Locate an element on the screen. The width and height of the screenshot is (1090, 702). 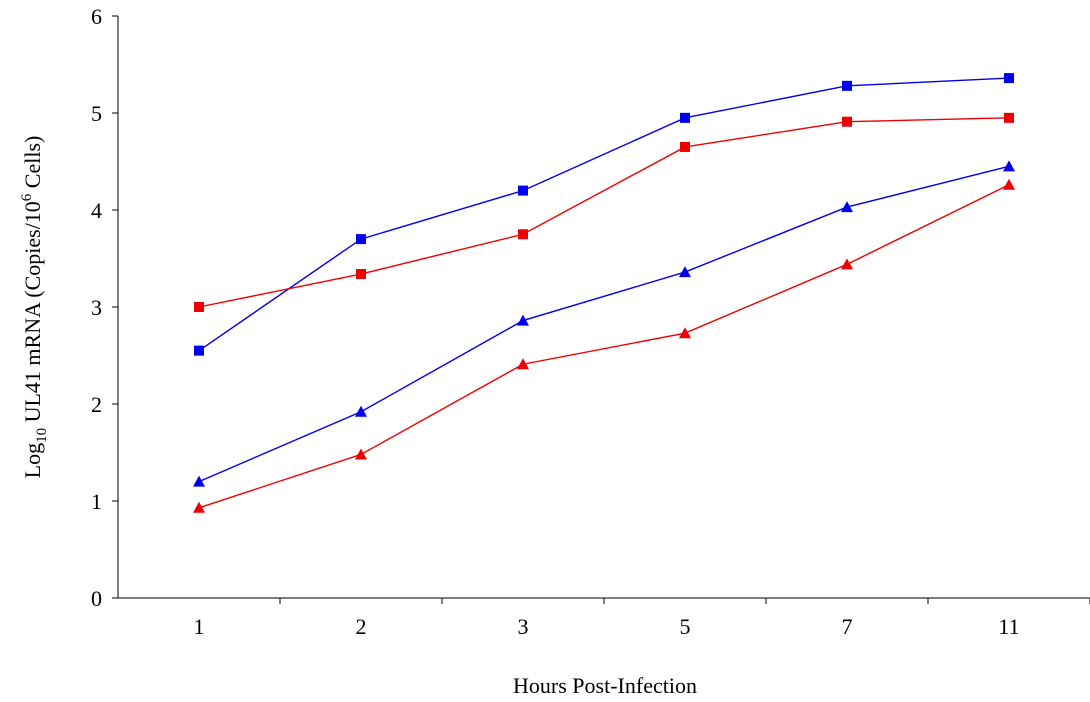
y-axis-title-prefix: Log is located at coordinates (32, 460).